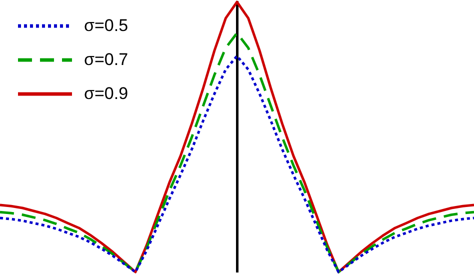 This screenshot has height=274, width=474. Describe the element at coordinates (106, 26) in the screenshot. I see `legend-label: σ=0.5` at that location.